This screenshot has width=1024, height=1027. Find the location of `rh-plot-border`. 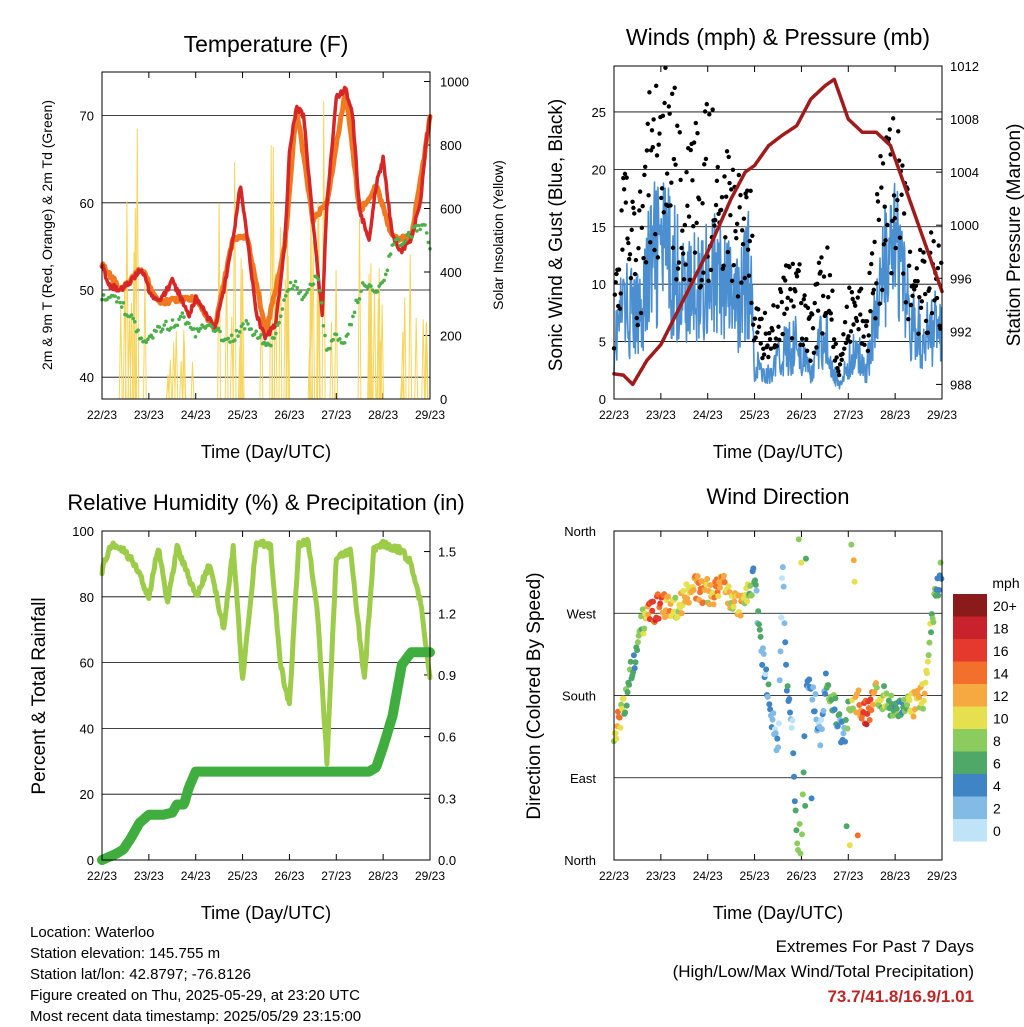

rh-plot-border is located at coordinates (266, 695).